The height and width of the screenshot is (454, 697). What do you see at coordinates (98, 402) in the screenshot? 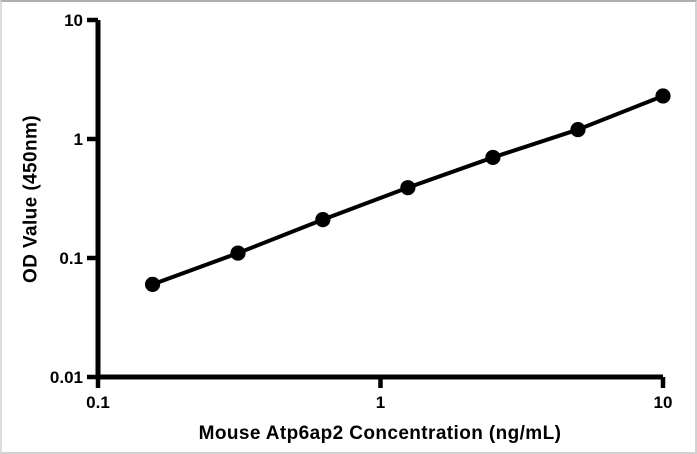
I see `x-tick-label: 0.1` at bounding box center [98, 402].